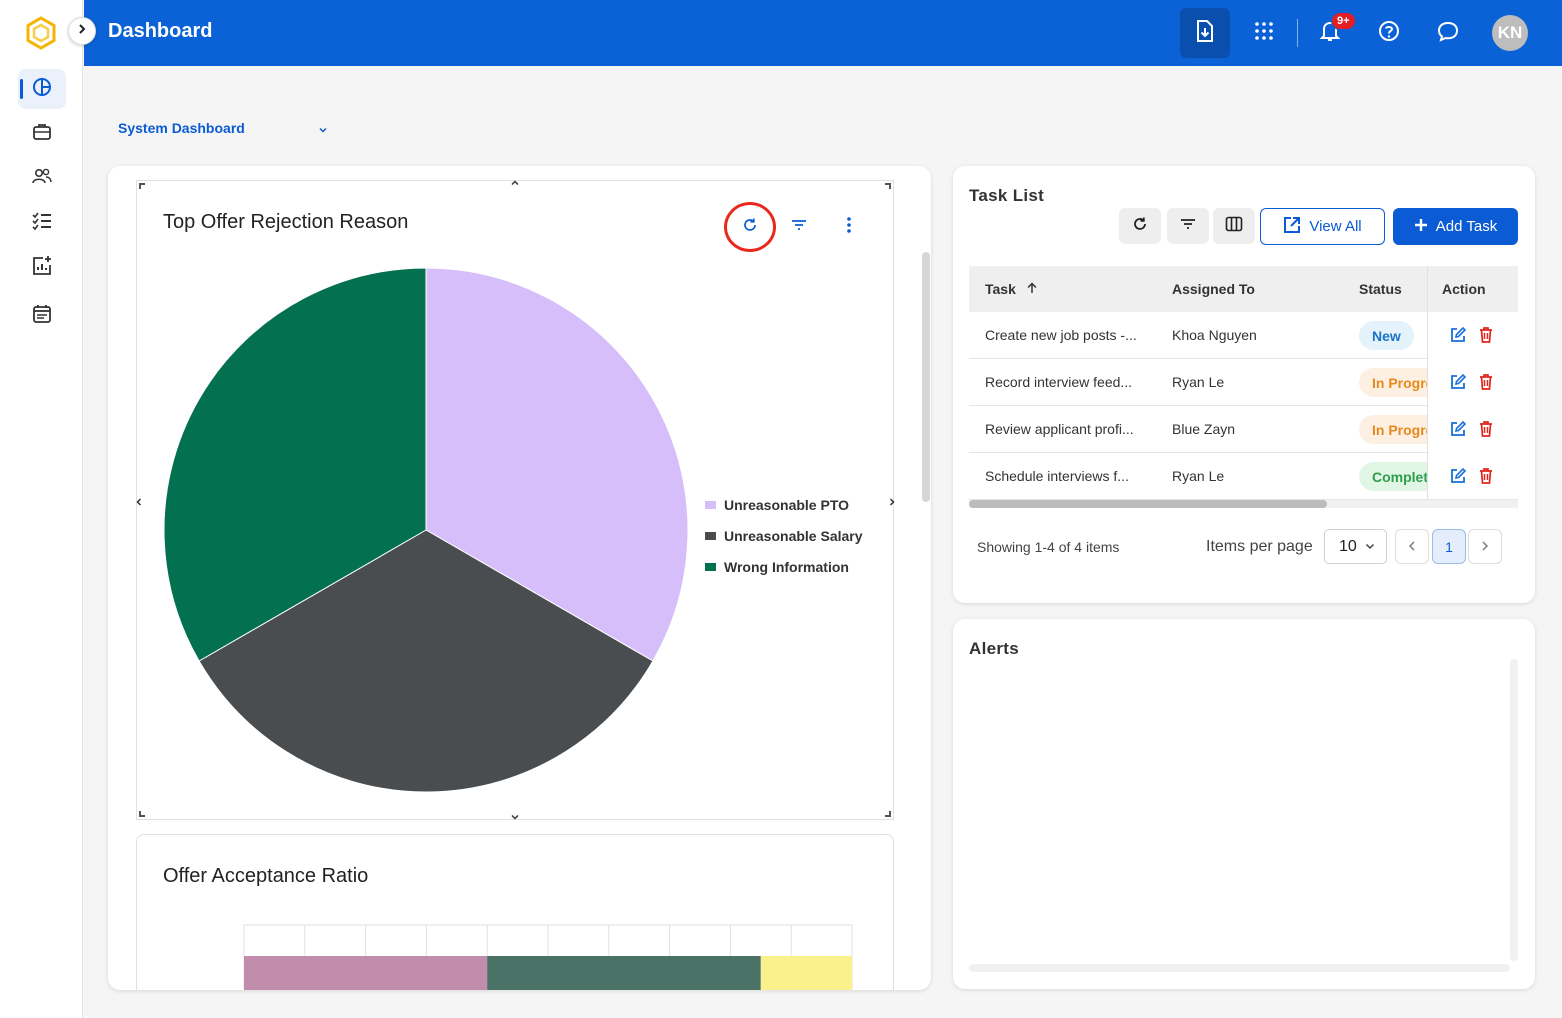 The width and height of the screenshot is (1562, 1018). I want to click on items-per-page-label: Items per page, so click(1259, 546).